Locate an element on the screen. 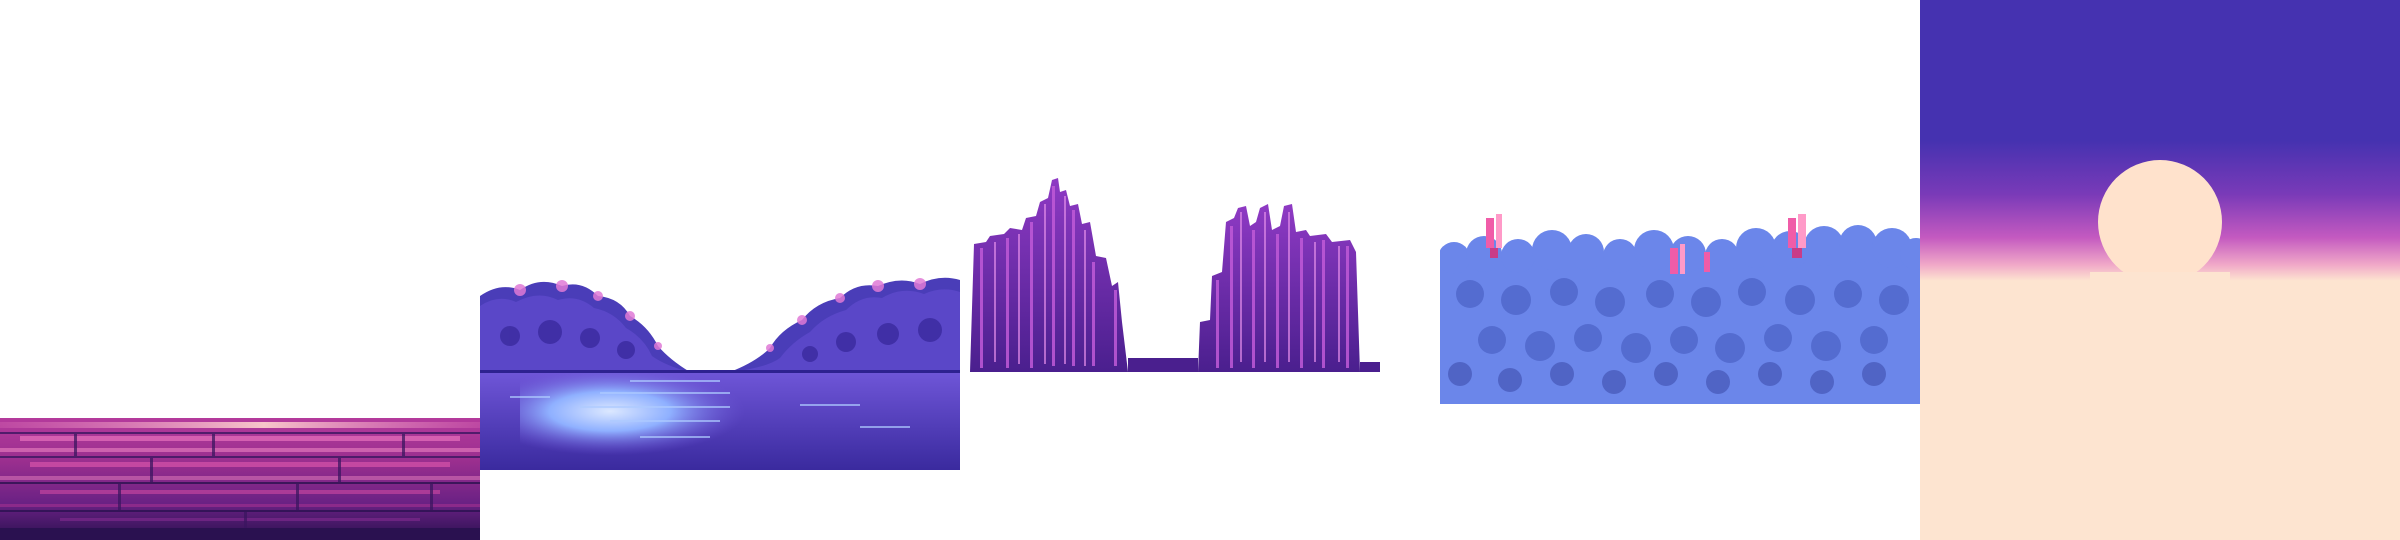 The image size is (2400, 540). crystal-spires-art is located at coordinates (1175, 275).